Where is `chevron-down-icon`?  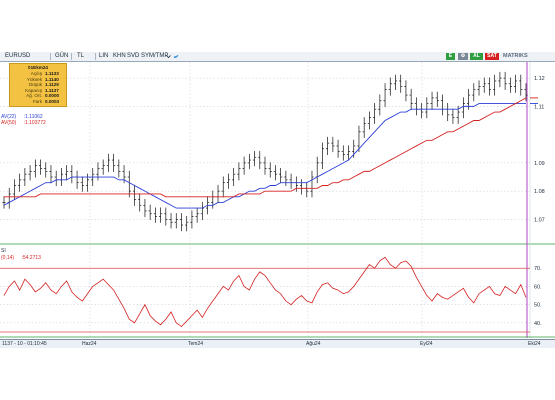 chevron-down-icon is located at coordinates (168, 56).